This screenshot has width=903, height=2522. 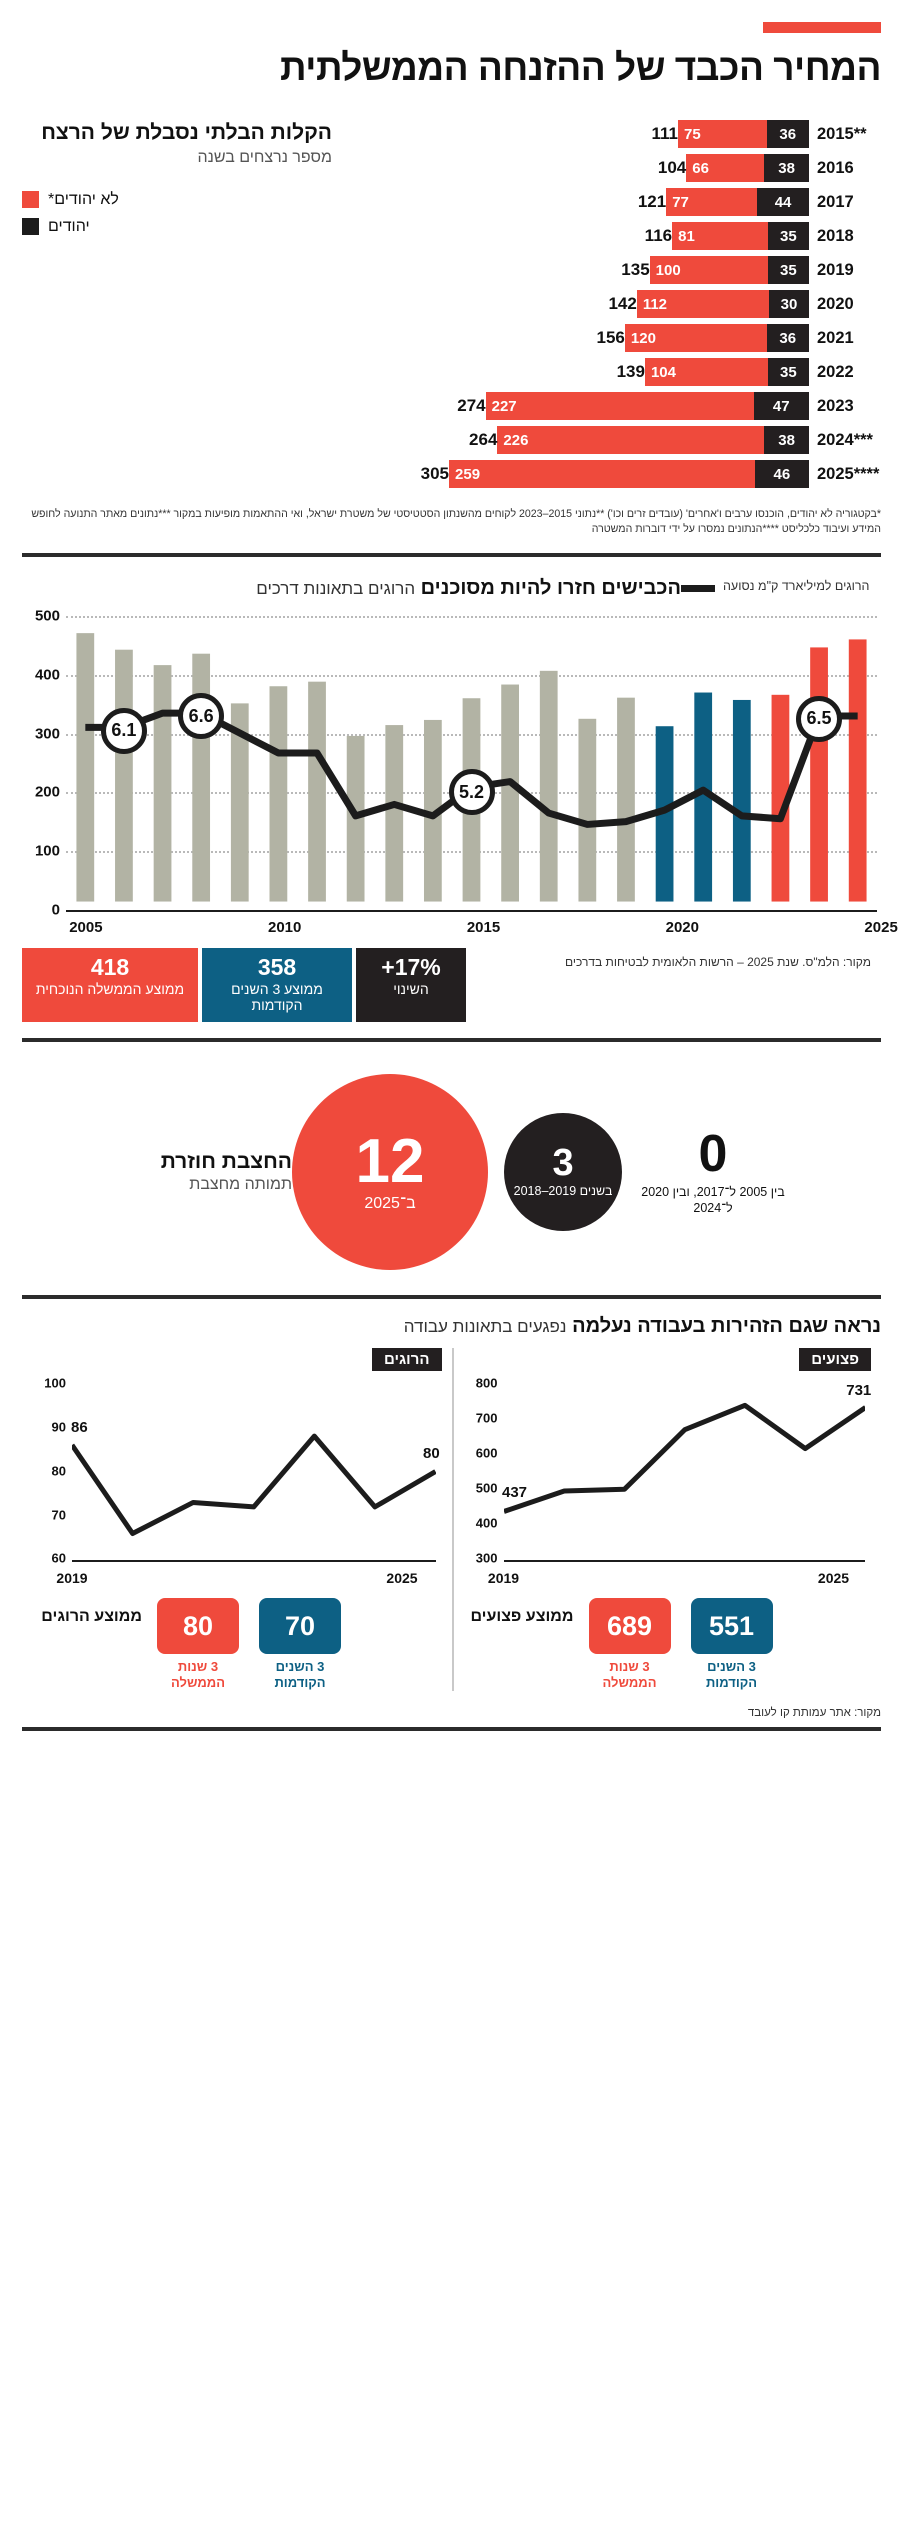 What do you see at coordinates (30, 227) in the screenshot?
I see `legend-swatch-black-icon` at bounding box center [30, 227].